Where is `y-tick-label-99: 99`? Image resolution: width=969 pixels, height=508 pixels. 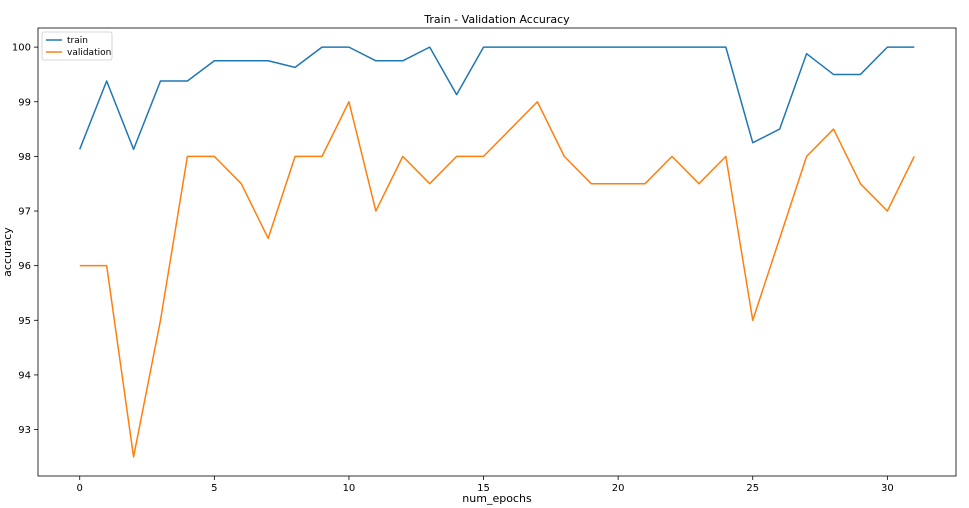 y-tick-label-99: 99 is located at coordinates (24, 102).